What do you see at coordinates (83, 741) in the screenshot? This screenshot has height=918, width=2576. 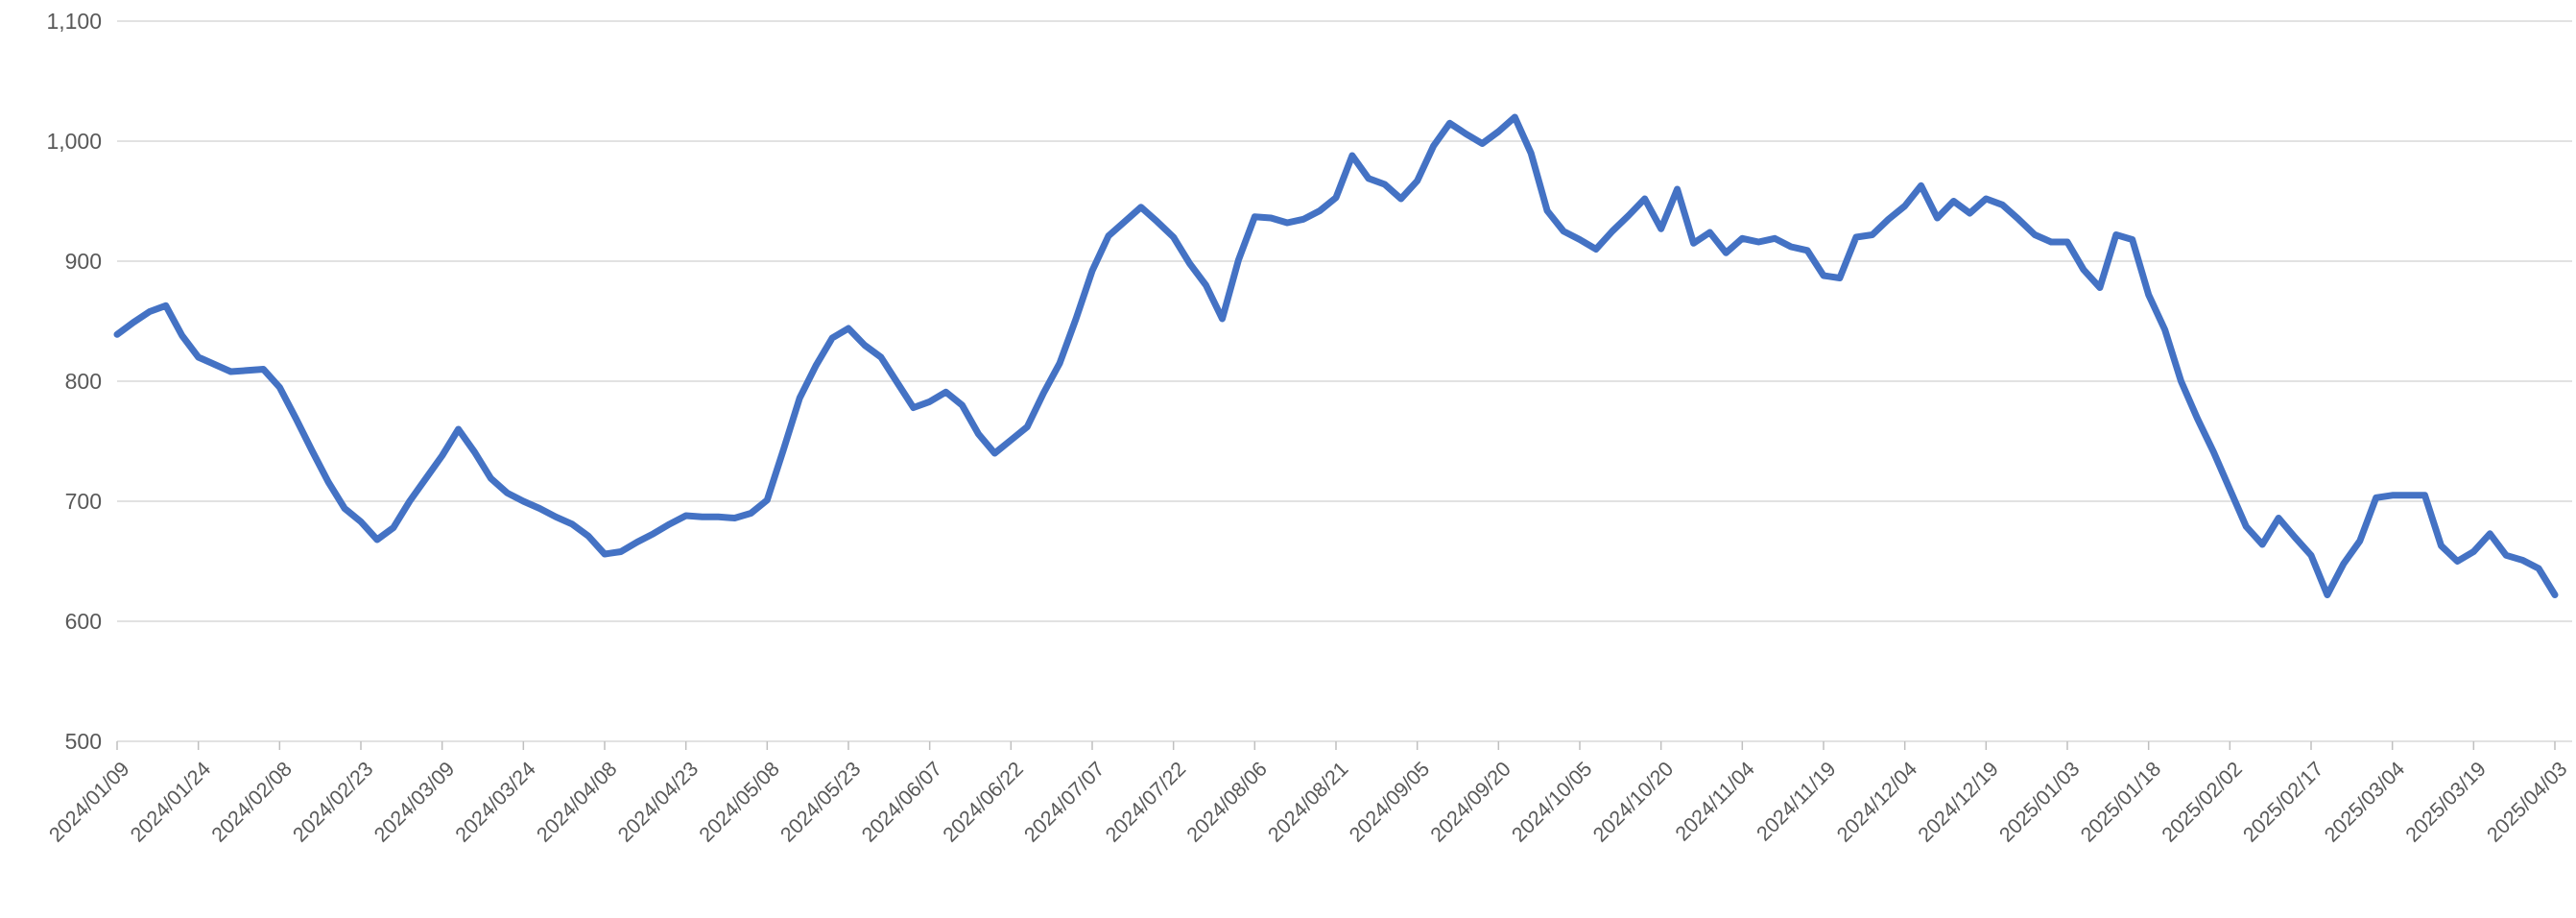 I see `y-axis-tick-label: 500` at bounding box center [83, 741].